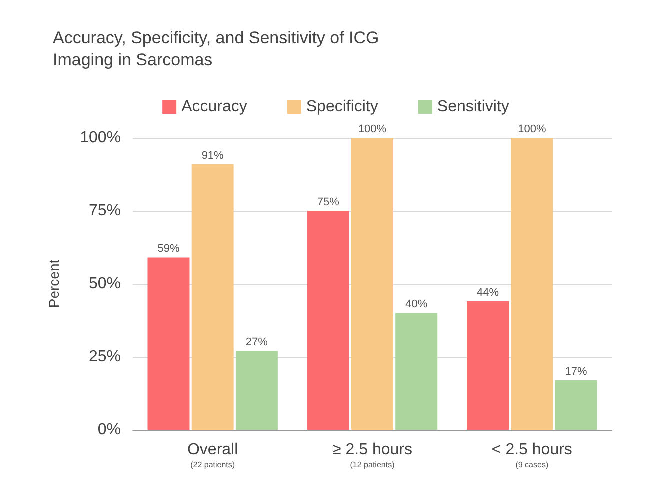 Image resolution: width=672 pixels, height=486 pixels. Describe the element at coordinates (576, 372) in the screenshot. I see `data-label: 17%` at that location.